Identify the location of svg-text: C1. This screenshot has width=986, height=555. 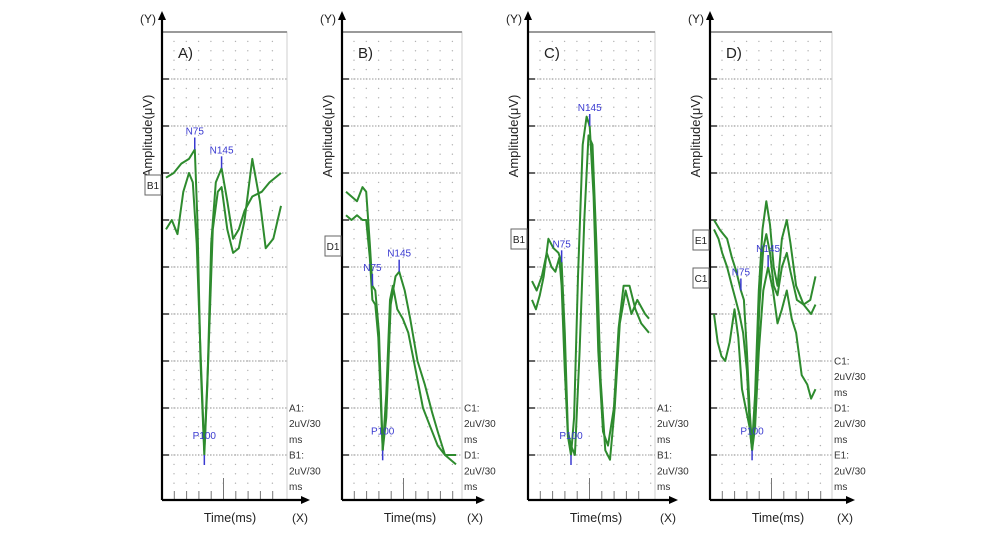
(701, 279).